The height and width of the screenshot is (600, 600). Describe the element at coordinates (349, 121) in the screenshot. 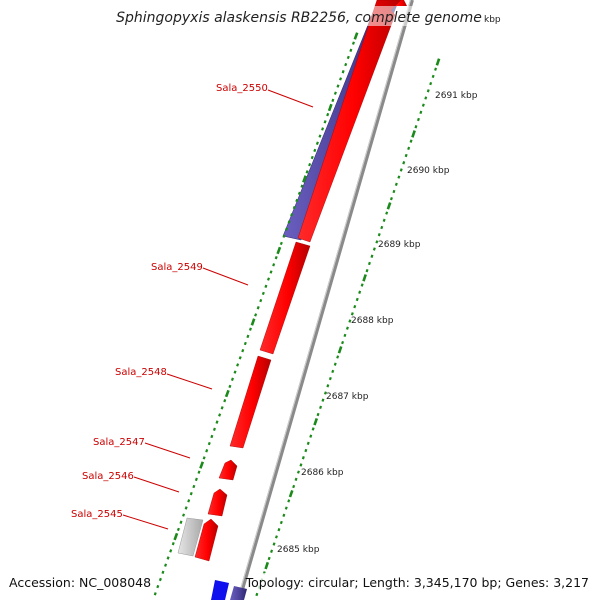

I see `gene-sala-2550-partner` at that location.